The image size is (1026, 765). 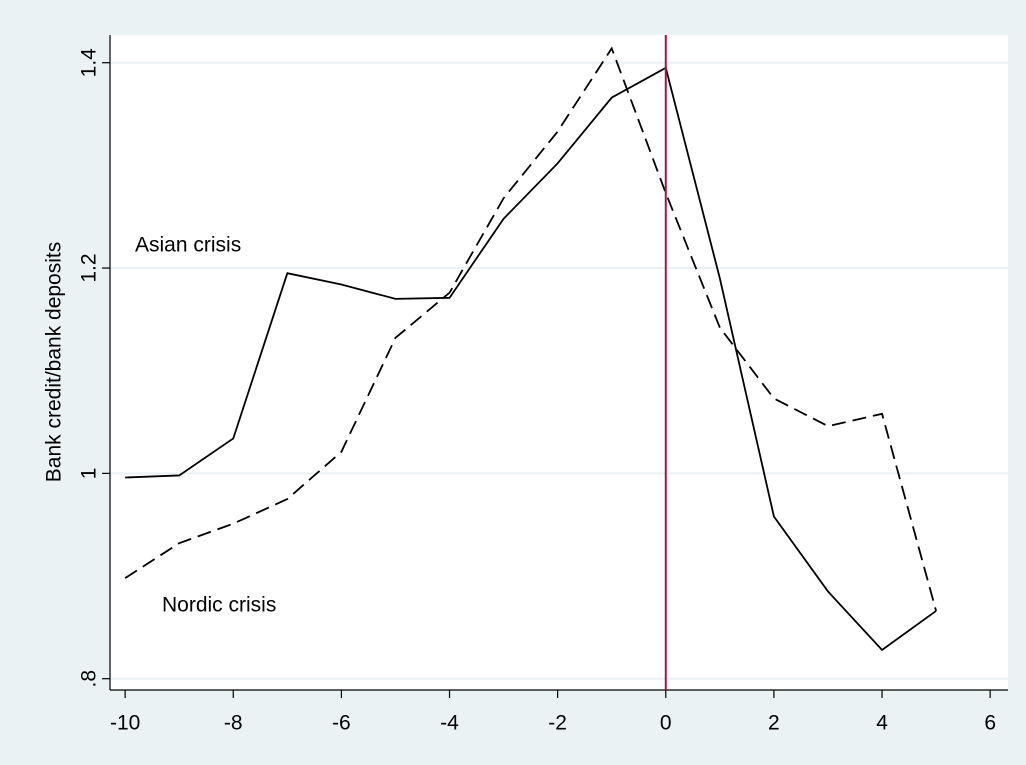 I want to click on y-tick-label: .8, so click(x=89, y=679).